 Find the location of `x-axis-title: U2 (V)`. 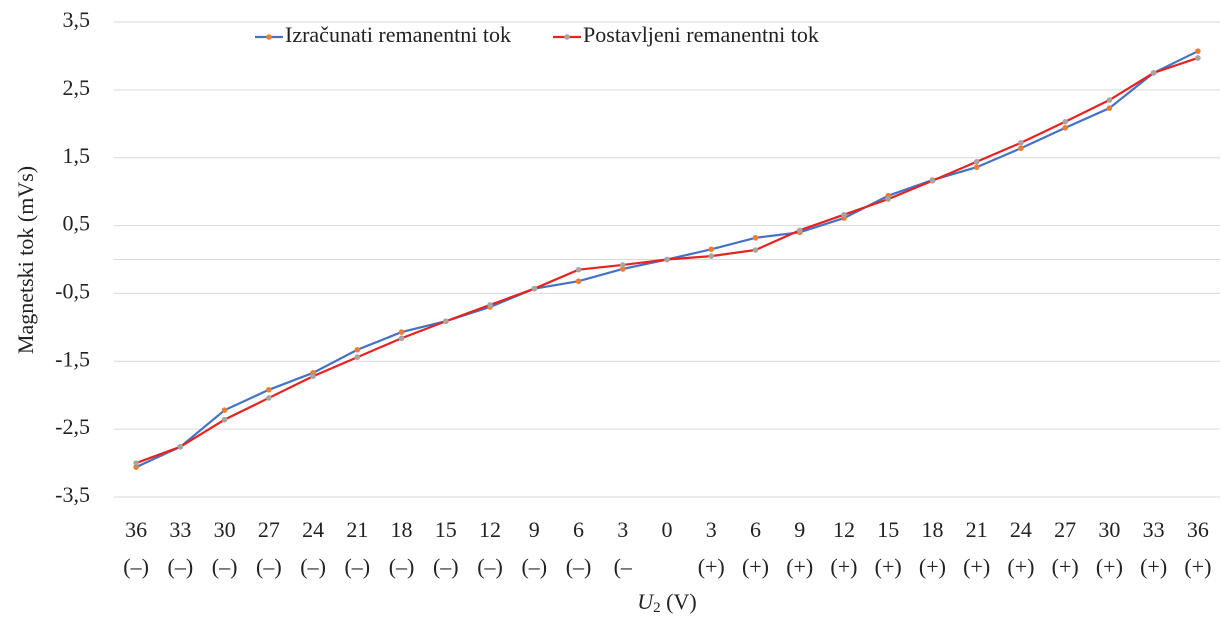

x-axis-title: U2 (V) is located at coordinates (666, 602).